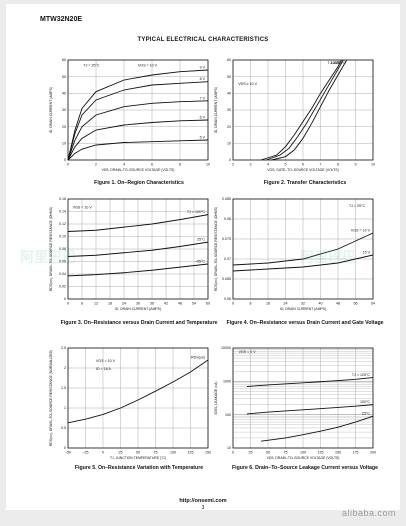 The width and height of the screenshot is (406, 526). I want to click on page-number: 3, so click(203, 508).